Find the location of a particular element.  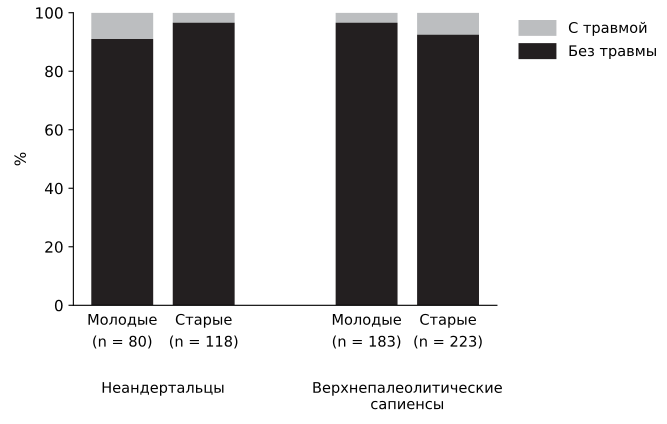

y-tick-label: 20 is located at coordinates (54, 247).